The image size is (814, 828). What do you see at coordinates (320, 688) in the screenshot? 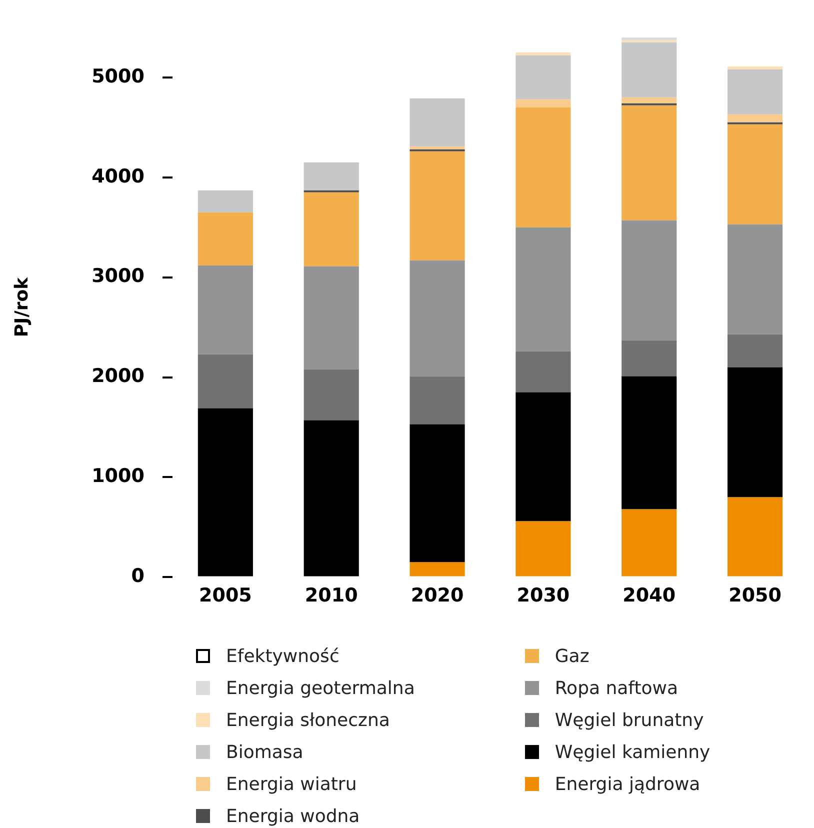
I see `legend-label: Energia geotermalna` at bounding box center [320, 688].